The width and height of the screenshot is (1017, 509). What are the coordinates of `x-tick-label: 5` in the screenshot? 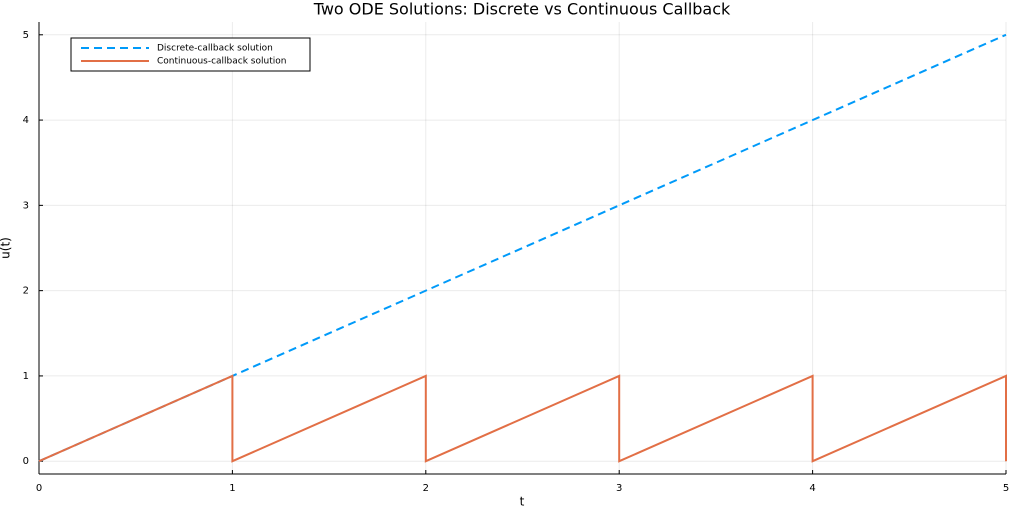 It's located at (1006, 488).